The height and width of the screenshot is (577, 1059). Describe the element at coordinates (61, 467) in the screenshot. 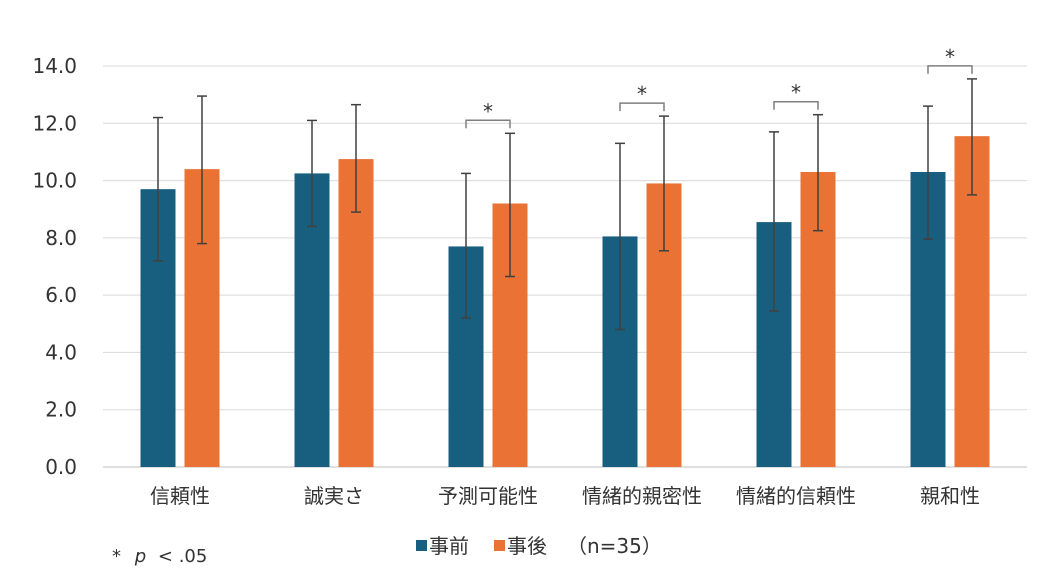

I see `y-tick-label: 0.0` at that location.